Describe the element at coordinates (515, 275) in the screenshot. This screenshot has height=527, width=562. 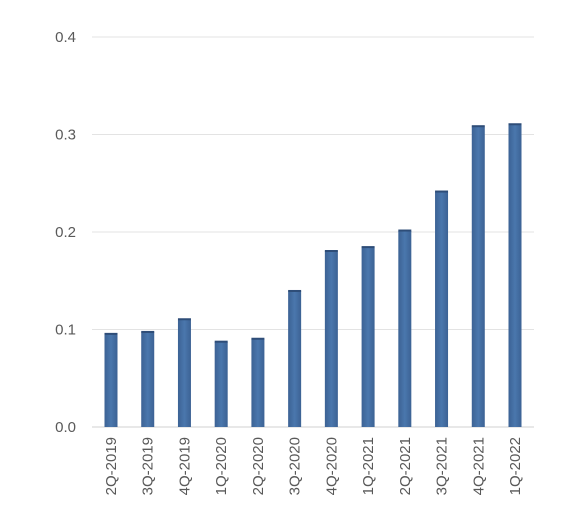
I see `bar-1Q-2022` at that location.